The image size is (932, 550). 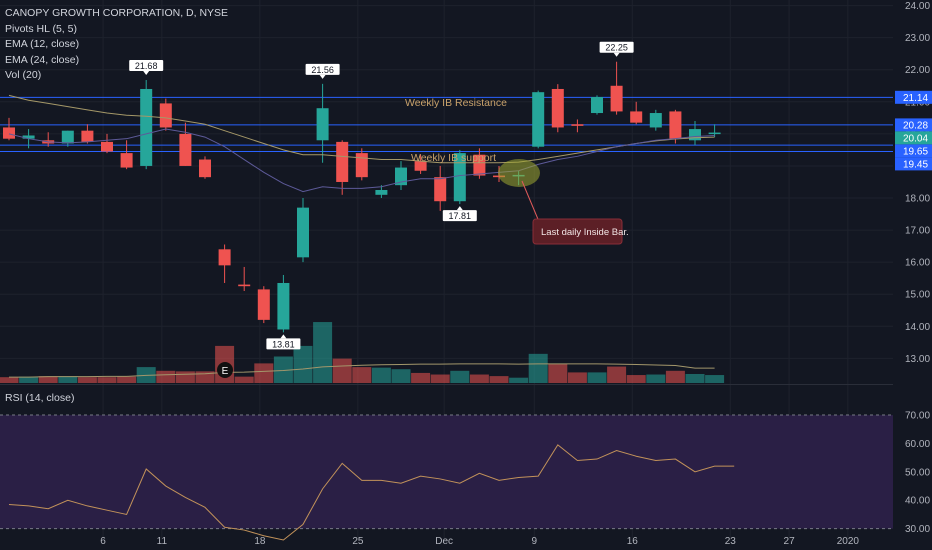 I want to click on callout-pointer, so click(x=531, y=202).